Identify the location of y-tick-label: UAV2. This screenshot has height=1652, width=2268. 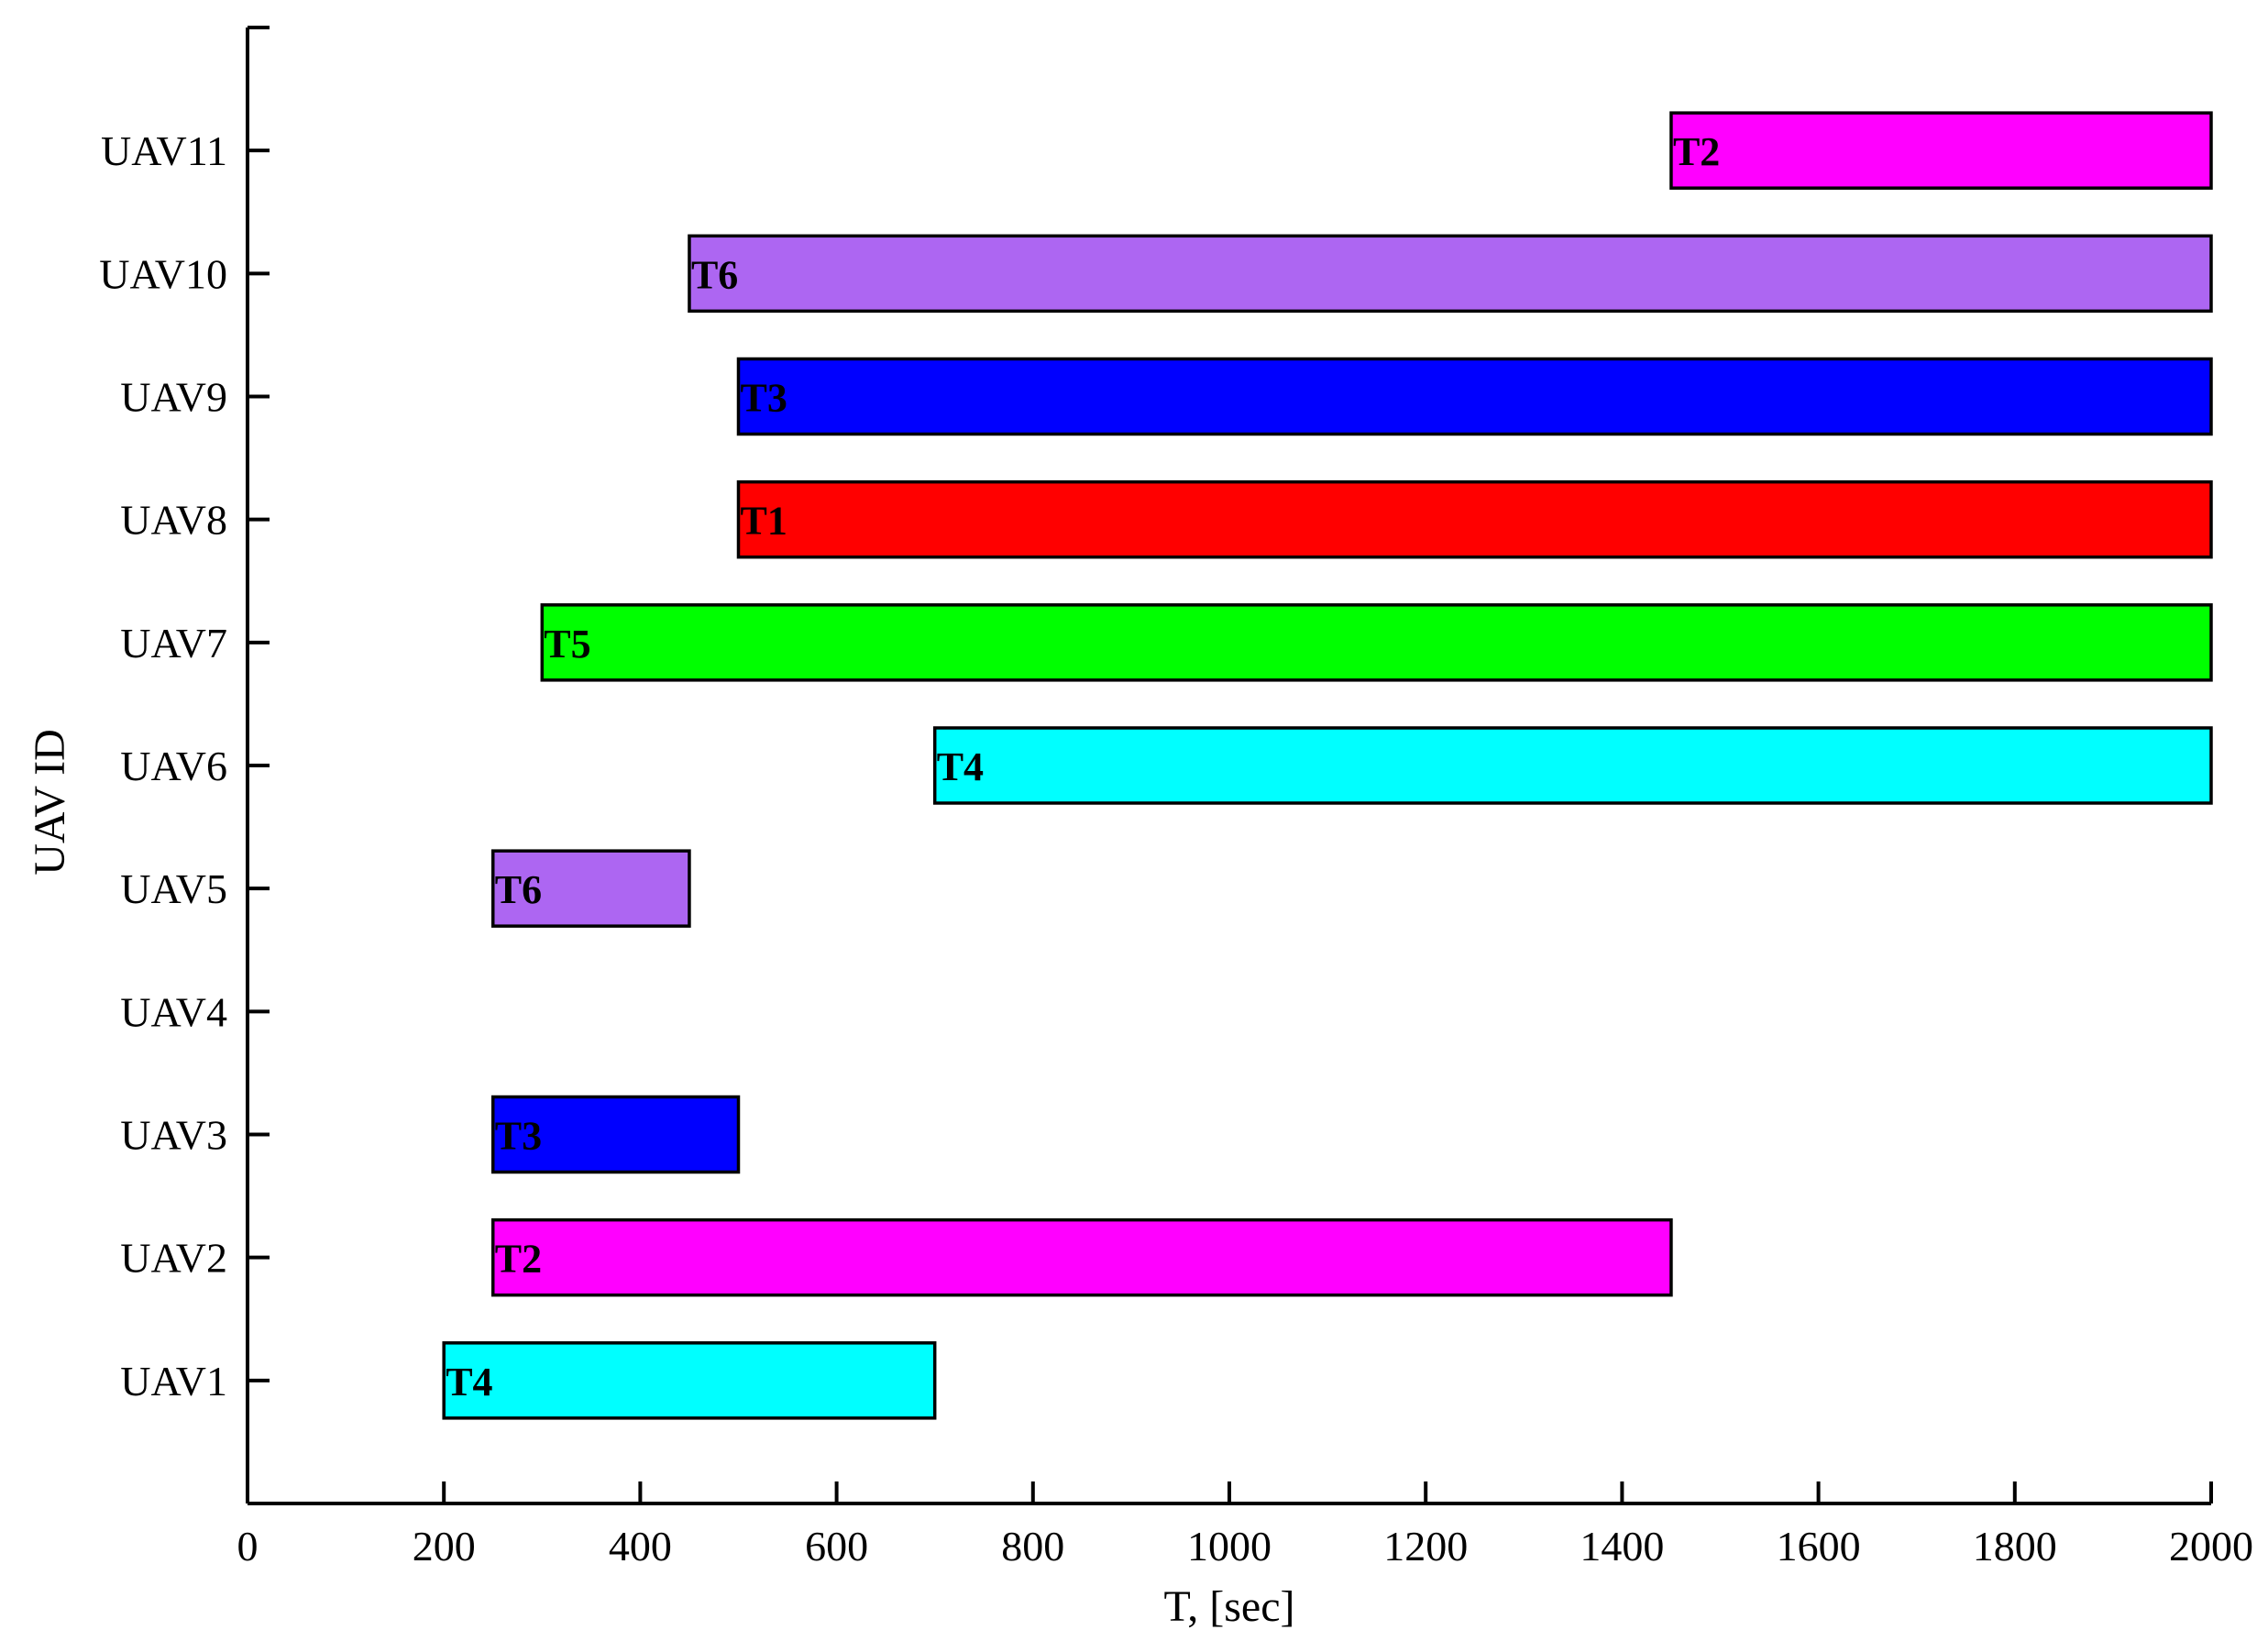
(173, 1258).